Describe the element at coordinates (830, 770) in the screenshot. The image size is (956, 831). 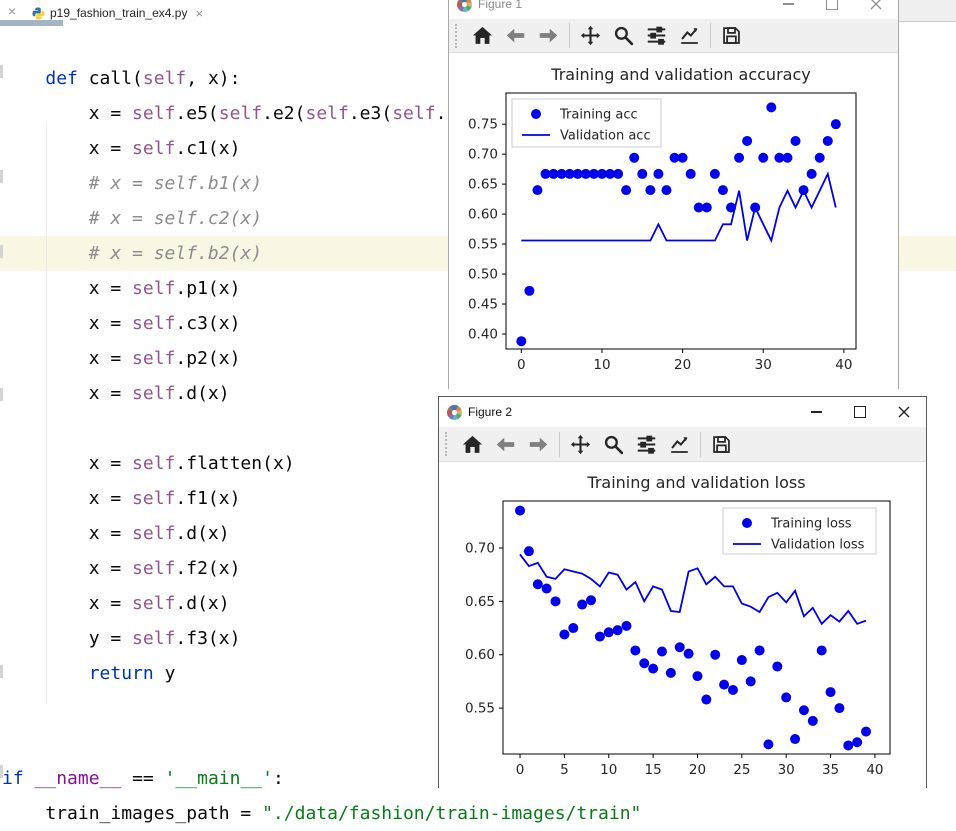
I see `svg-text: 35` at that location.